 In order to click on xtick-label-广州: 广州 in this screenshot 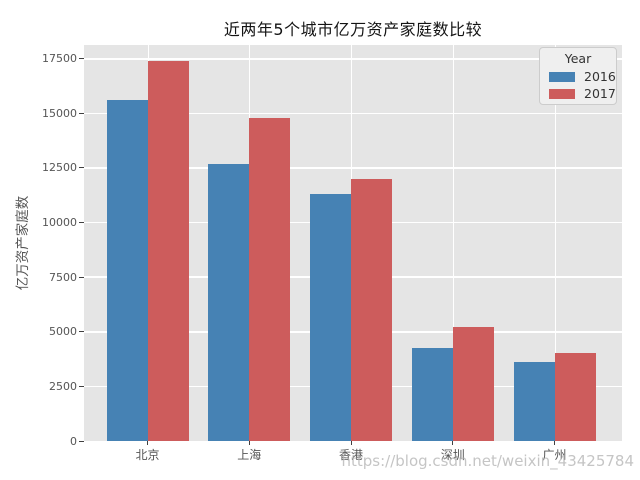, I will do `click(554, 455)`.